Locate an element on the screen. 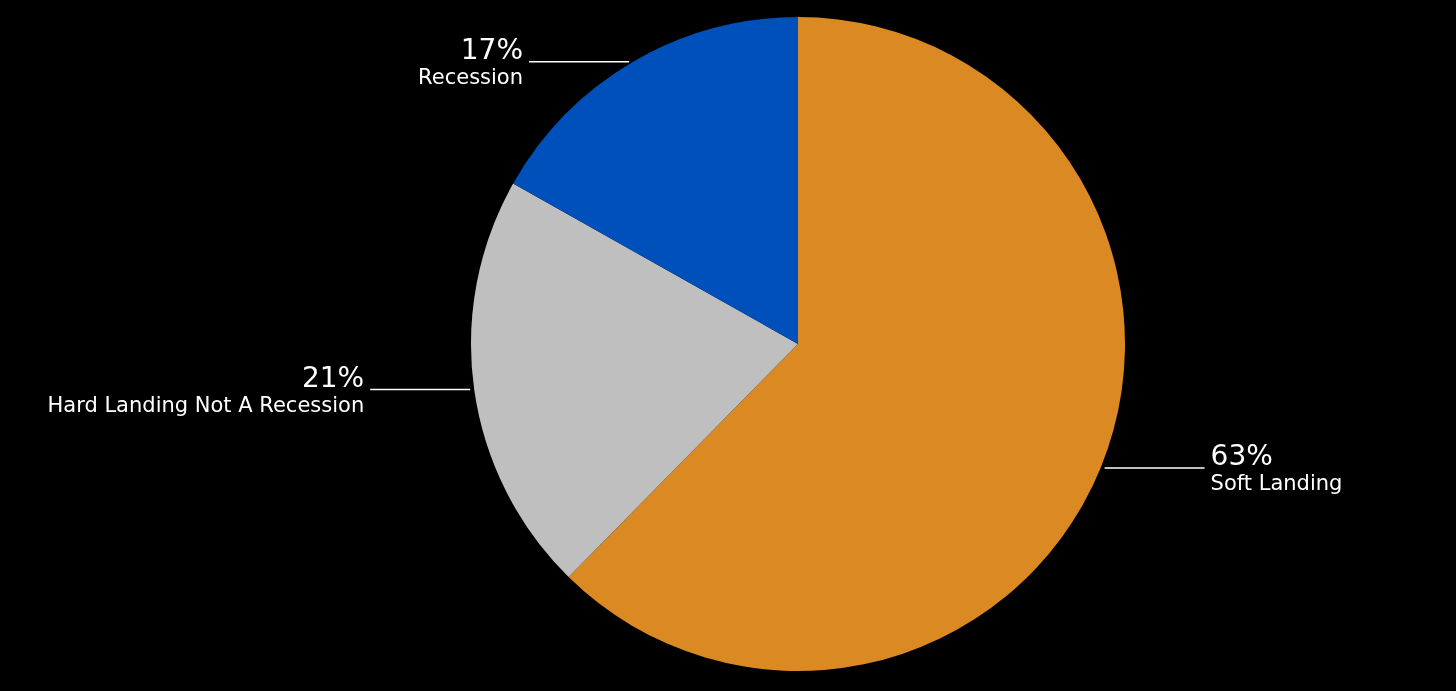 The image size is (1456, 691). slice-label: Soft Landing is located at coordinates (1276, 482).